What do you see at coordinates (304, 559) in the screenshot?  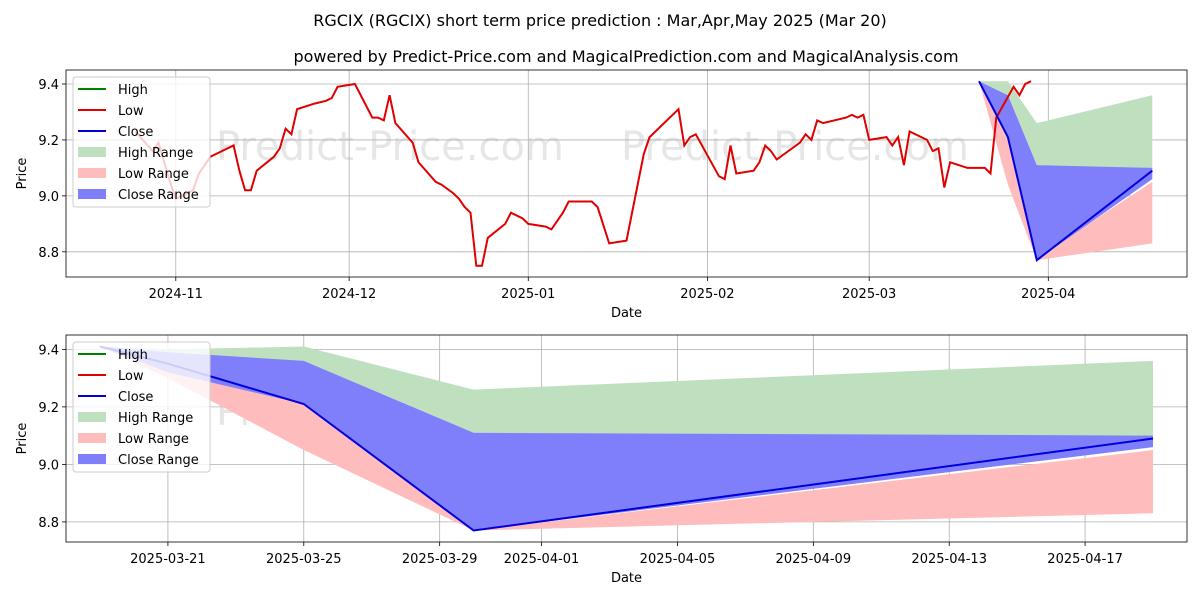 I see `x-tick-label: 2025-03-25` at bounding box center [304, 559].